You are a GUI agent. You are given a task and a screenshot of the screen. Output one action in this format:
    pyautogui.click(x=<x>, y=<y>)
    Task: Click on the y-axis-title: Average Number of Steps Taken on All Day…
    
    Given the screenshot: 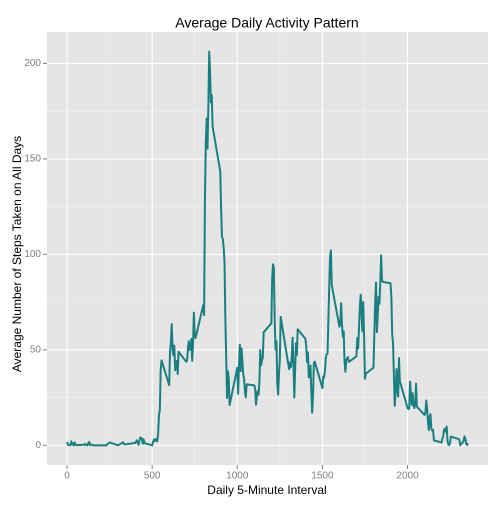 What is the action you would take?
    pyautogui.click(x=17, y=254)
    